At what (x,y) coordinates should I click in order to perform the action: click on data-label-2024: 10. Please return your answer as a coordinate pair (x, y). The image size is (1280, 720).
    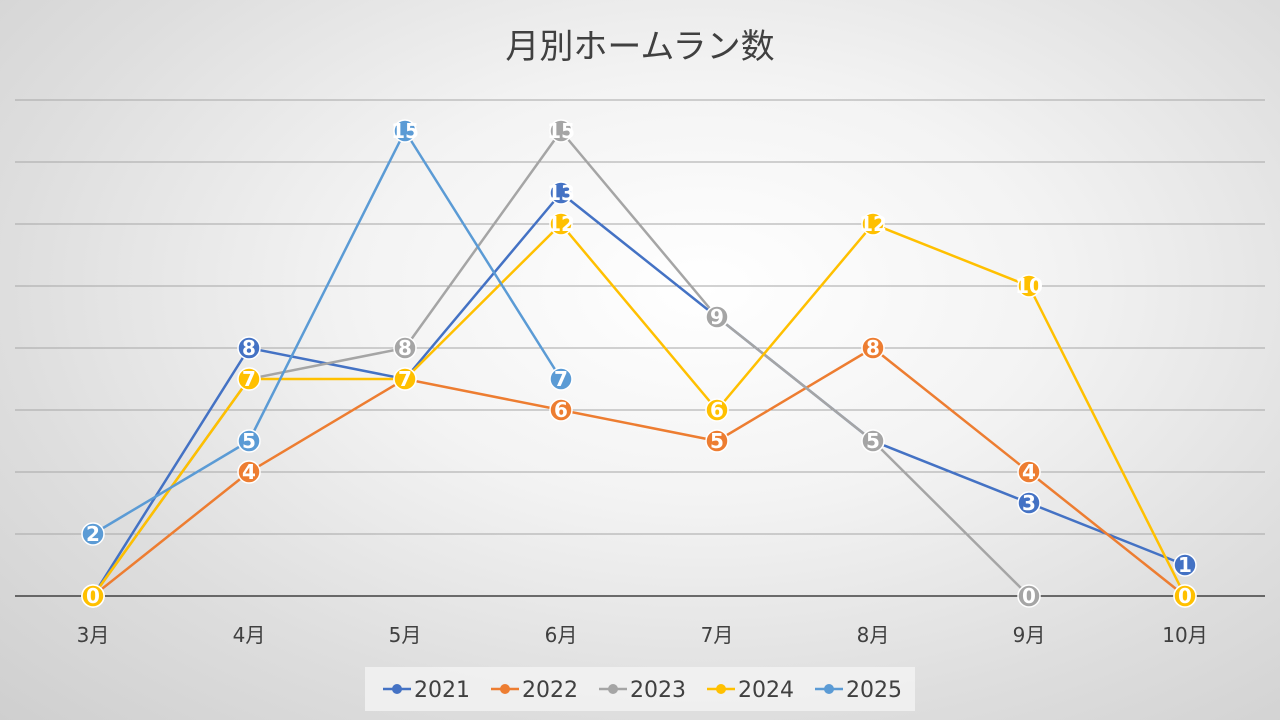
    Looking at the image, I should click on (1029, 286).